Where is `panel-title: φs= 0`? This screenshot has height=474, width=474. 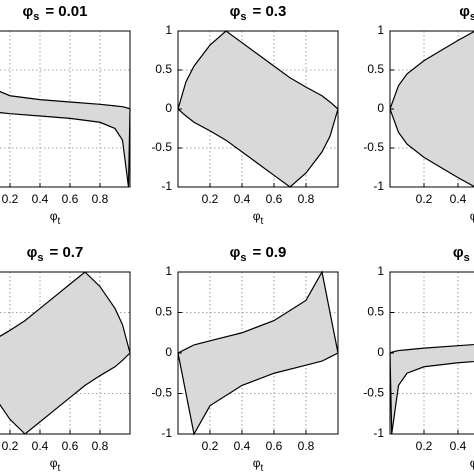
panel-title: φs= 0 is located at coordinates (463, 254).